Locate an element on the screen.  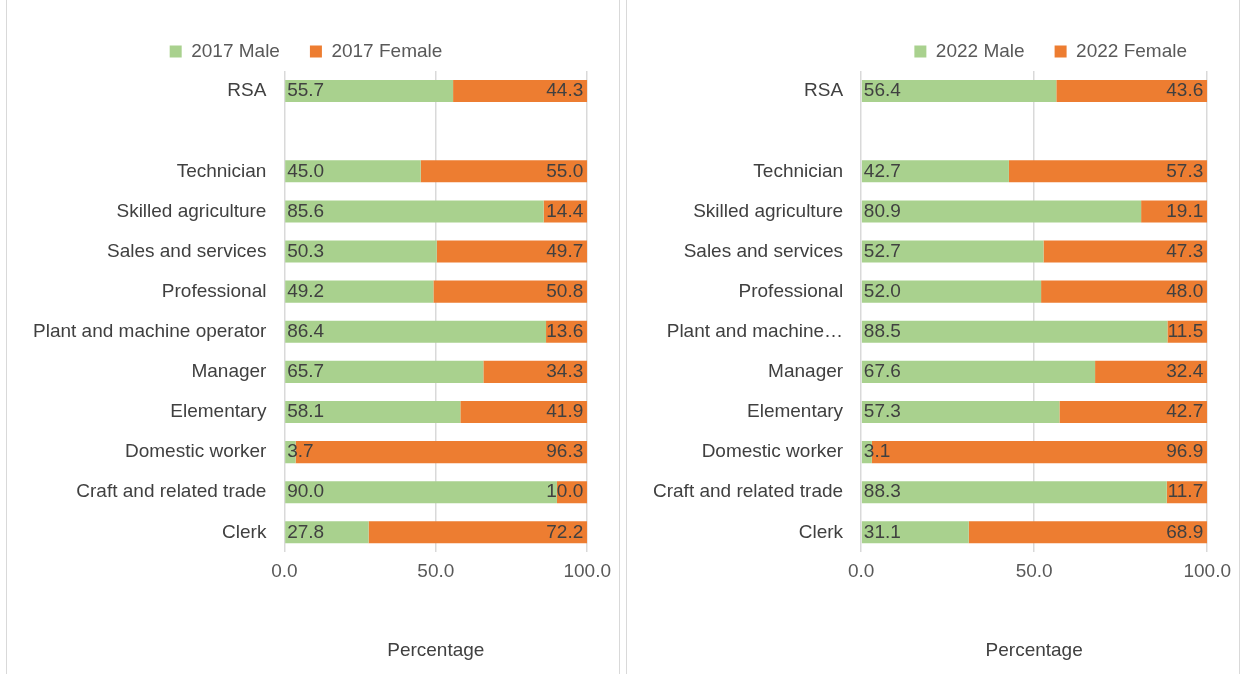
data-label: 96.9 is located at coordinates (1185, 451).